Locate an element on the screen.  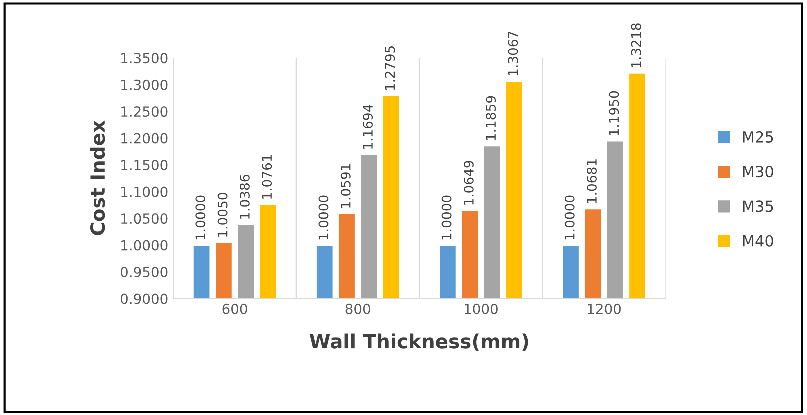
data-label: 1.0761 is located at coordinates (267, 177).